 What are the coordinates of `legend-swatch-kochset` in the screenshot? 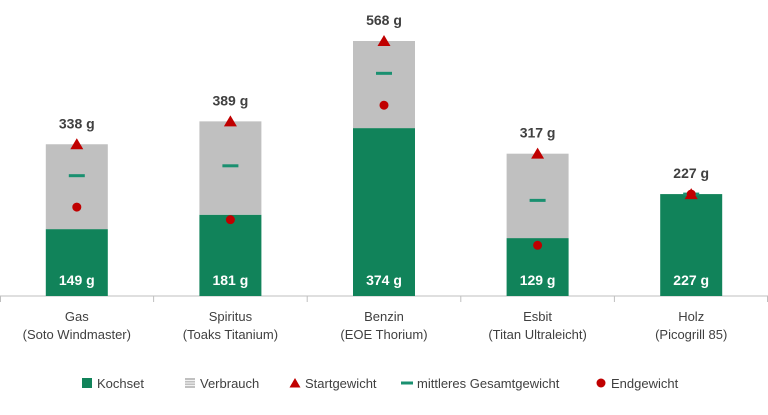 It's located at (87, 383).